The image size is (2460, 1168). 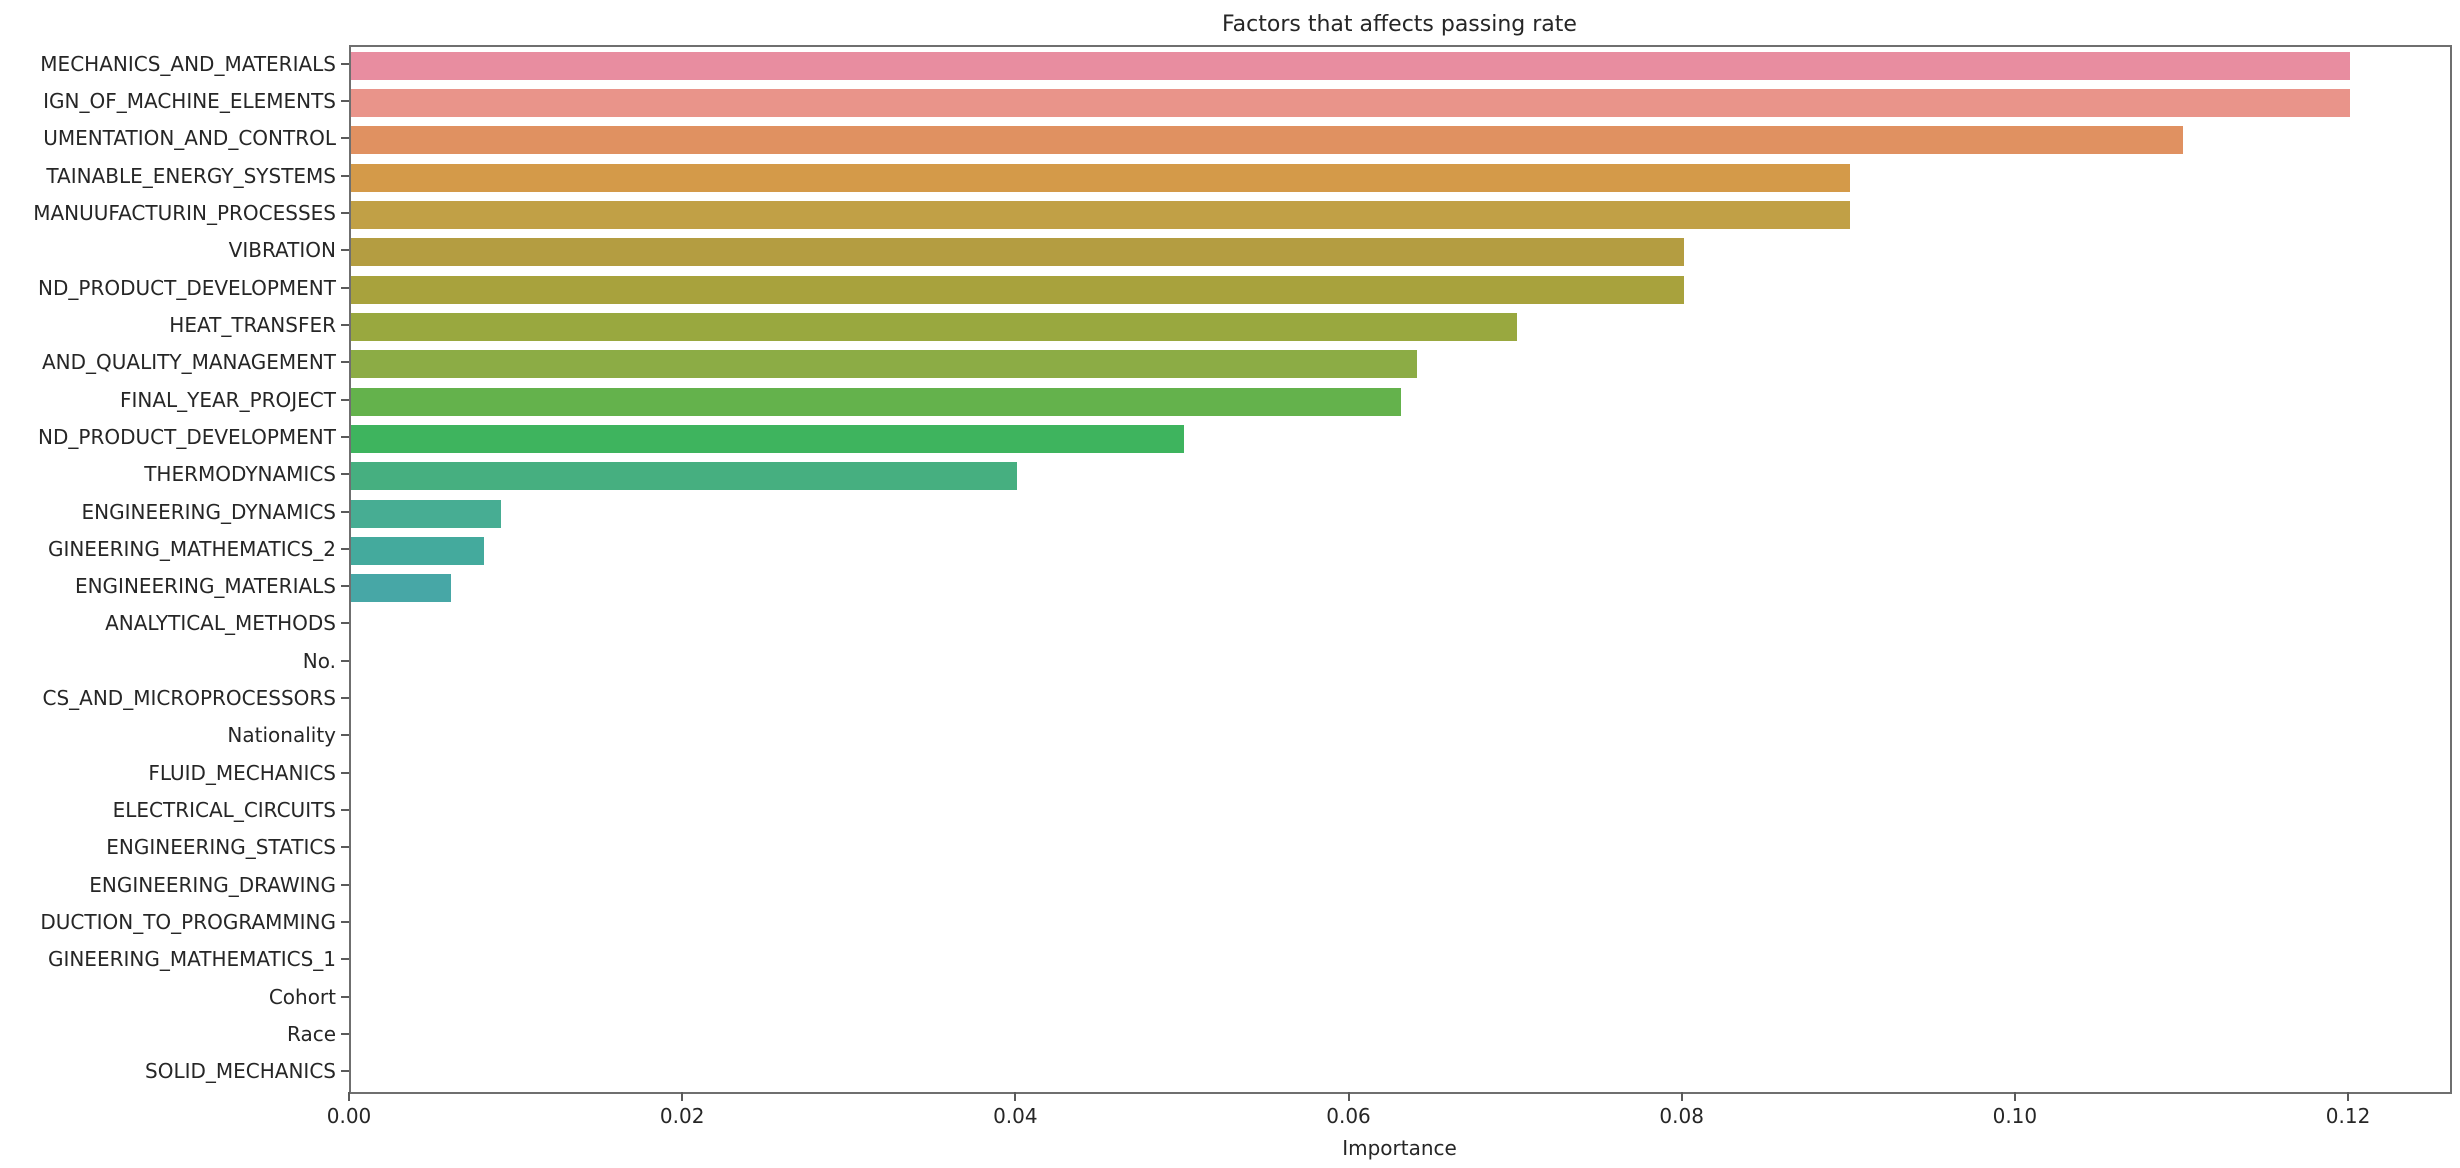 I want to click on x-tick-label: 0.02, so click(x=682, y=1116).